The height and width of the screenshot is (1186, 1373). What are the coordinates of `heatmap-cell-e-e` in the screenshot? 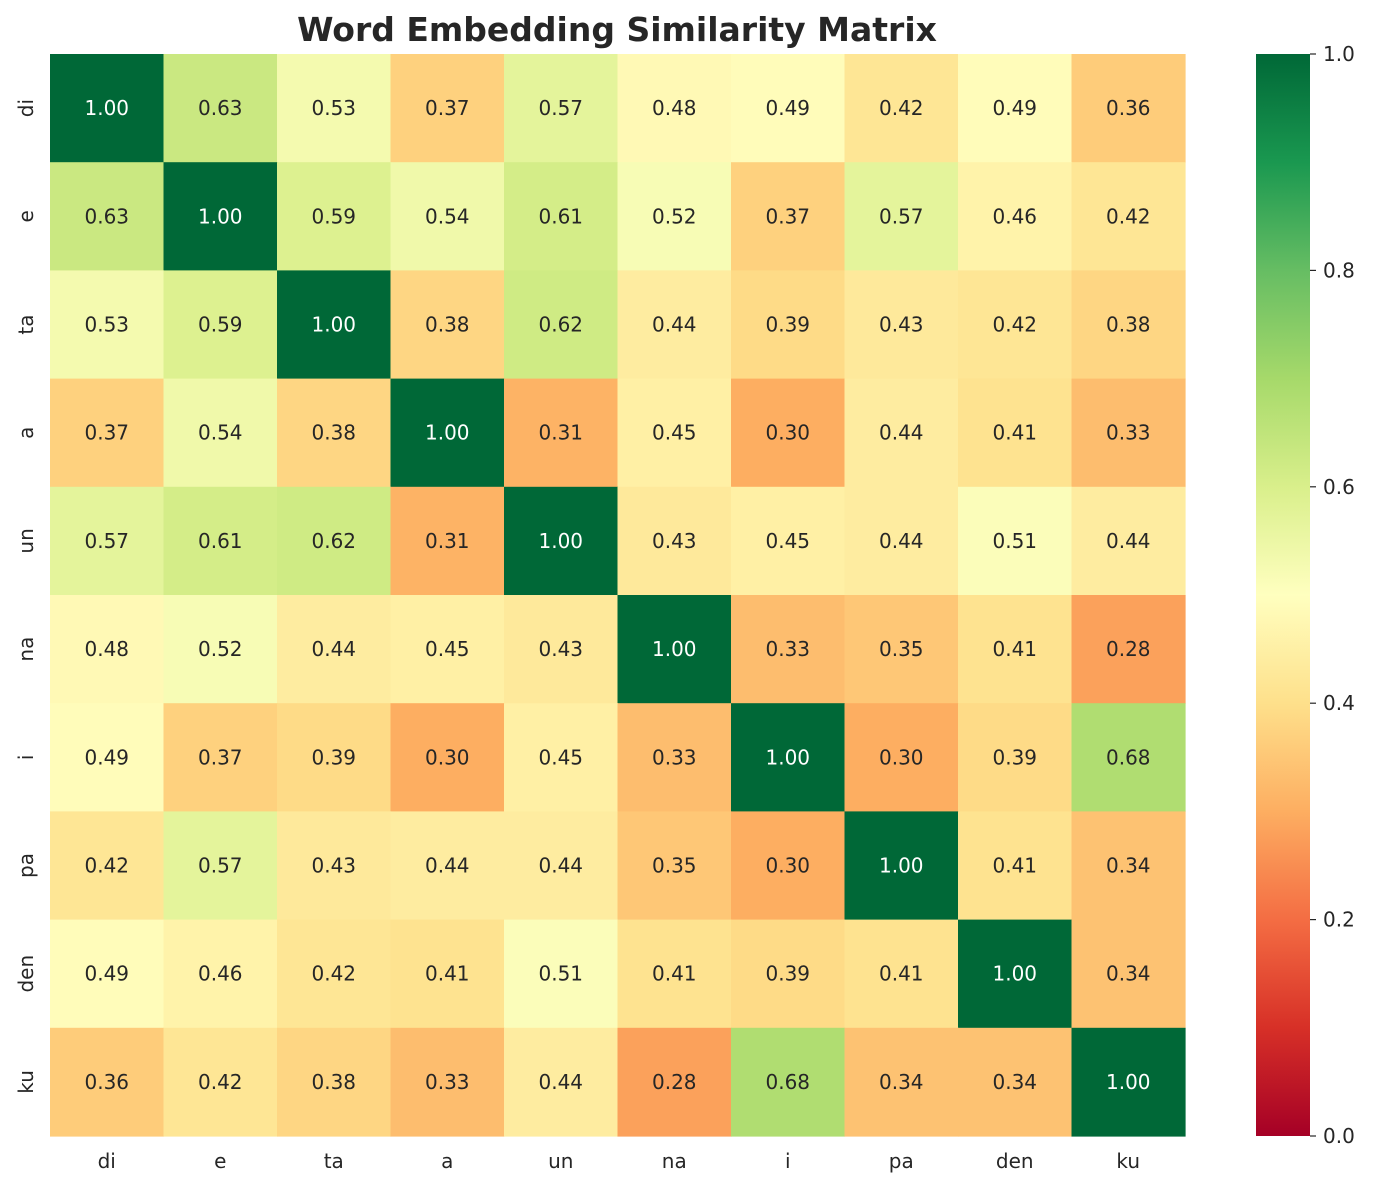 It's located at (220, 216).